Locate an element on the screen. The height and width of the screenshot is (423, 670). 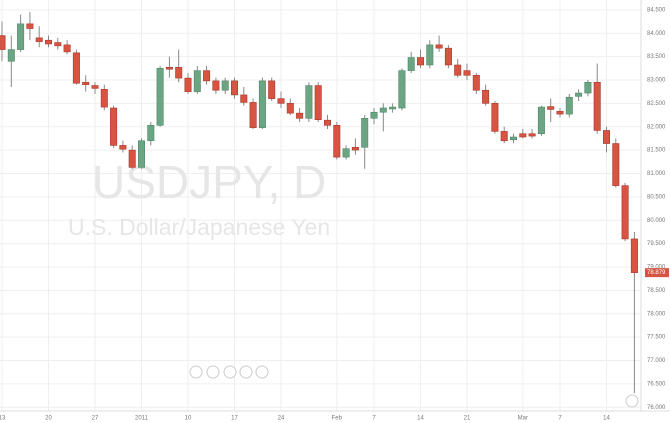
x-tick-label: 17 is located at coordinates (234, 419).